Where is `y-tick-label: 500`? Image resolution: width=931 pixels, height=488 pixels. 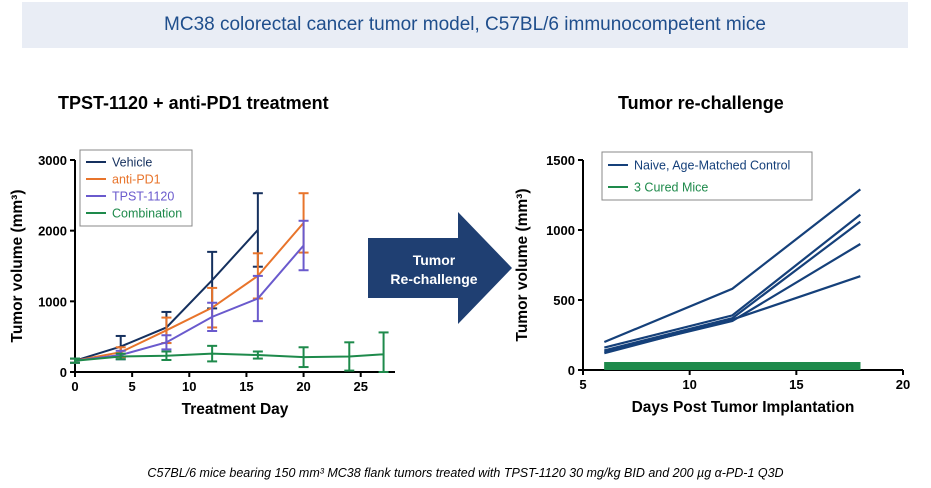 y-tick-label: 500 is located at coordinates (564, 300).